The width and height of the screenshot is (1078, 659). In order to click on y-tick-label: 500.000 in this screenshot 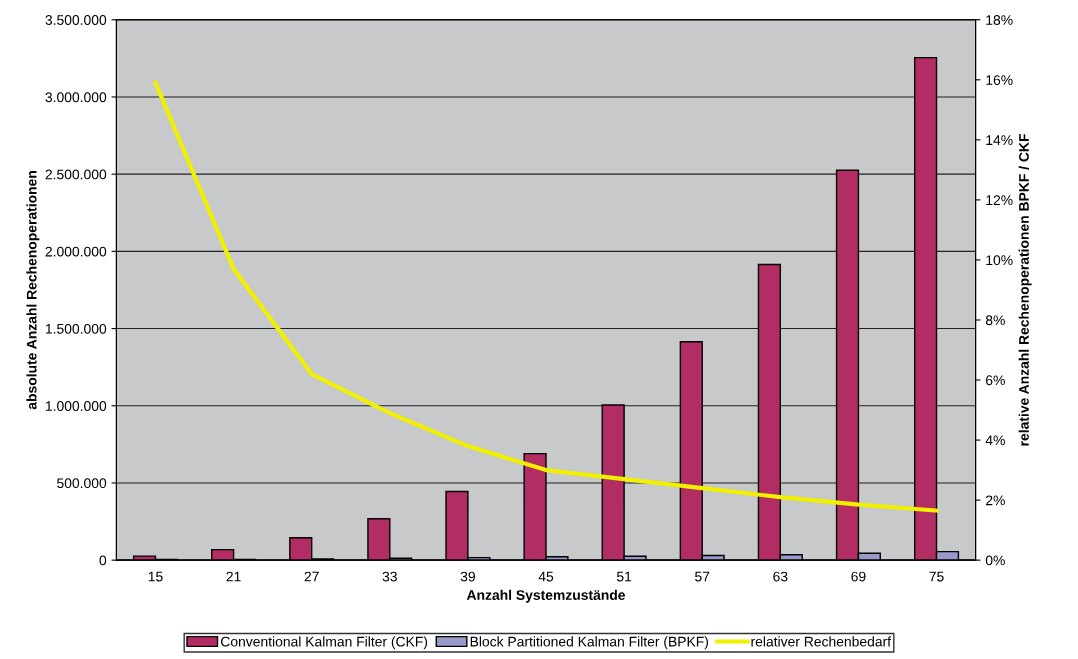, I will do `click(82, 483)`.